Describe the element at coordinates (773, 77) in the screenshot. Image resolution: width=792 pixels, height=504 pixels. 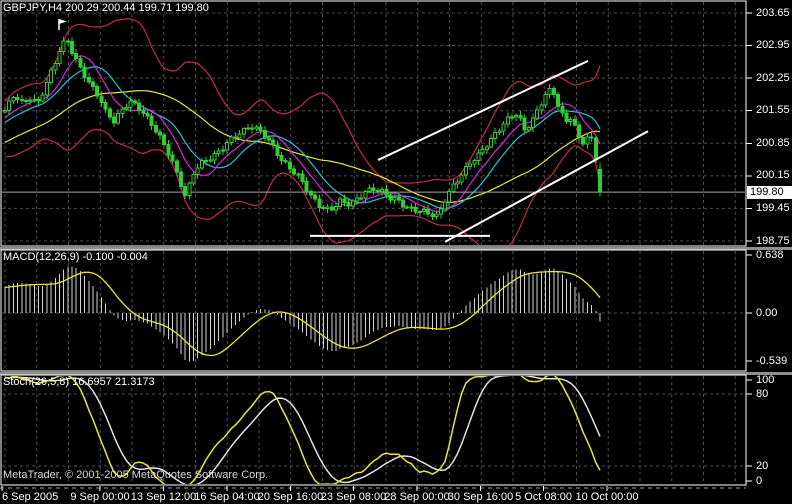
I see `price-tick-label: 202.25` at that location.